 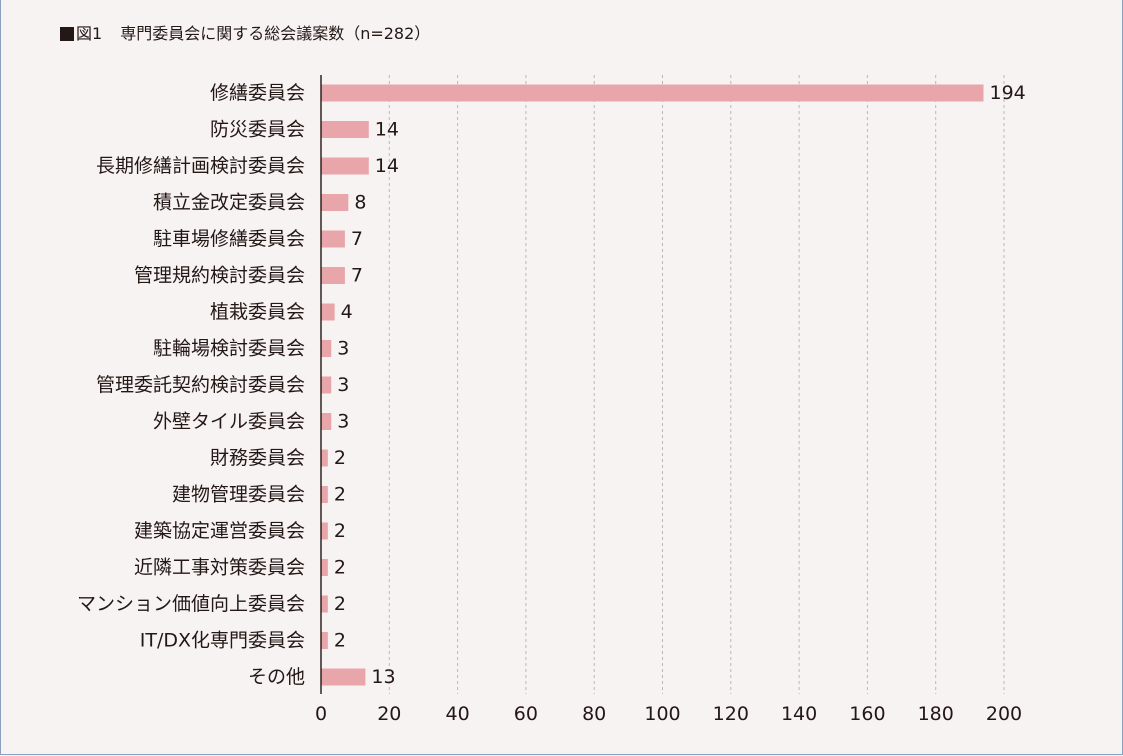 I want to click on x-tick-label-40: 40, so click(x=458, y=714).